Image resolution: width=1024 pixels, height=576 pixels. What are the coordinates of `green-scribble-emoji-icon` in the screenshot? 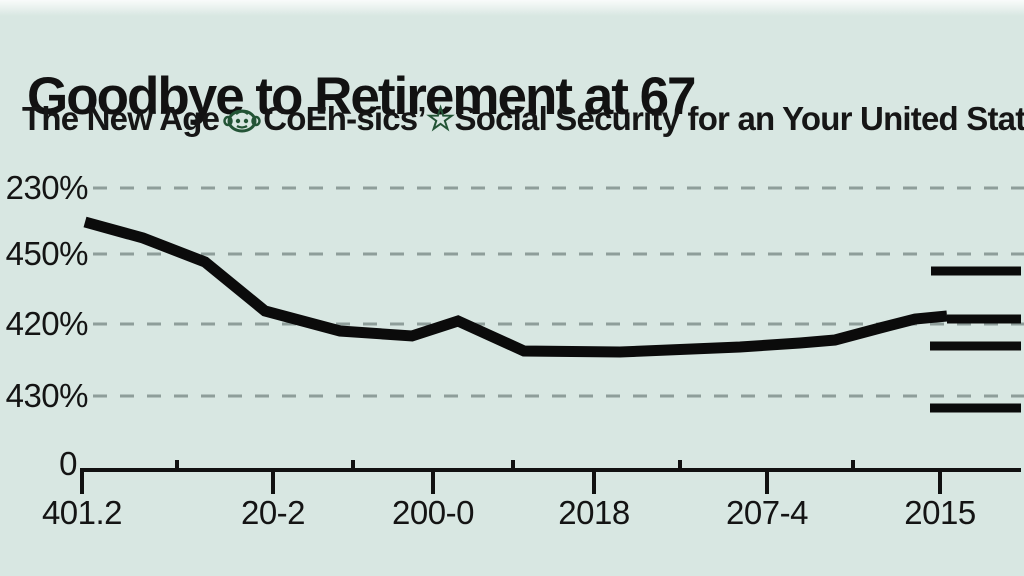 It's located at (242, 120).